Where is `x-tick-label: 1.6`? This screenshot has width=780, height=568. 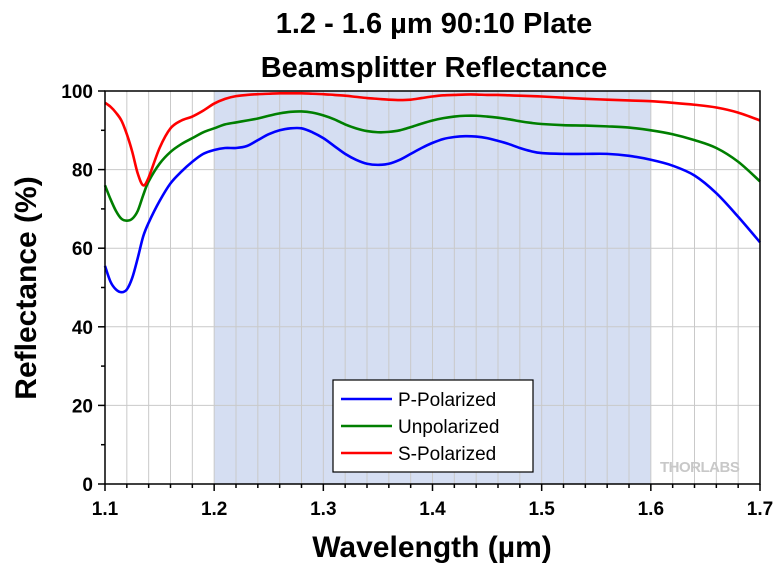 x-tick-label: 1.6 is located at coordinates (651, 509).